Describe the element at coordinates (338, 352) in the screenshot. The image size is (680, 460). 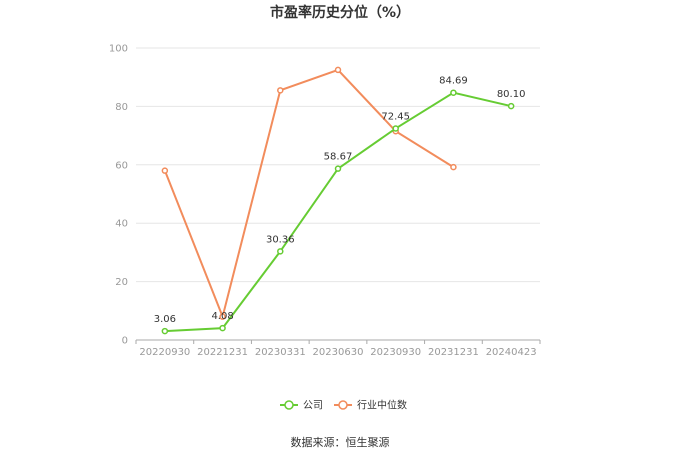
I see `x-tick-label: 20230630` at that location.